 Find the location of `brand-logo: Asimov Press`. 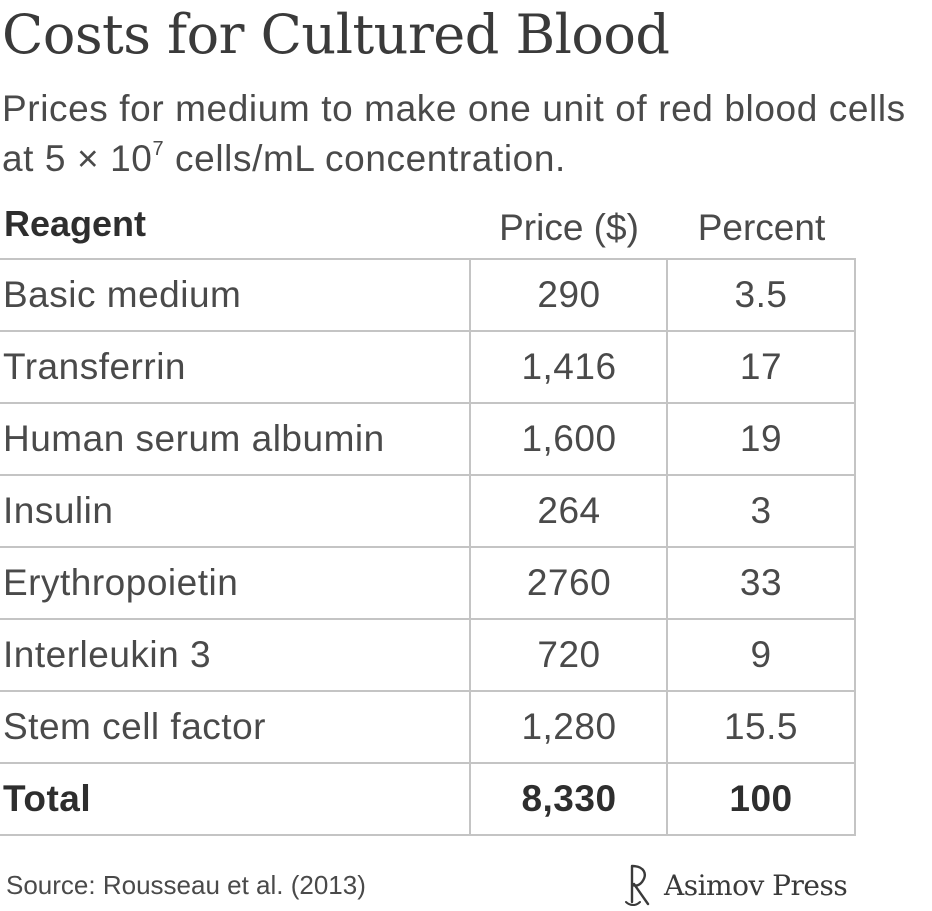

brand-logo: Asimov Press is located at coordinates (735, 885).